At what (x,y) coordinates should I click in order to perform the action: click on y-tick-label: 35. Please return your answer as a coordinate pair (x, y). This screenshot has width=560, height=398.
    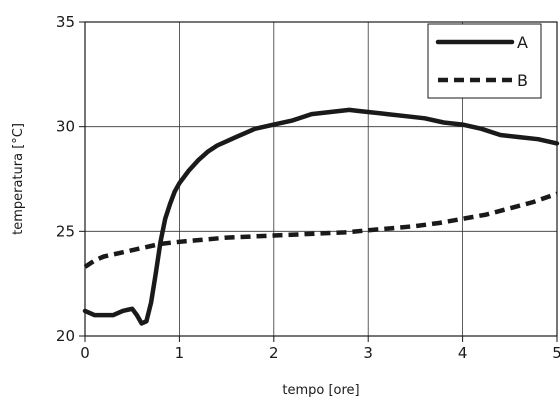
    Looking at the image, I should click on (65, 22).